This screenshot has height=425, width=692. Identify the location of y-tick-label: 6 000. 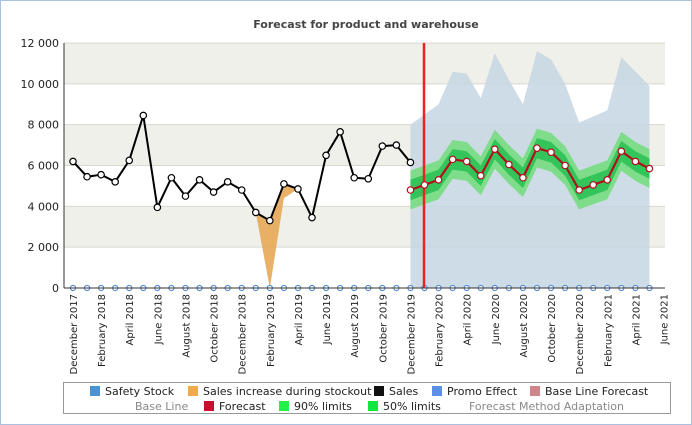
(44, 166).